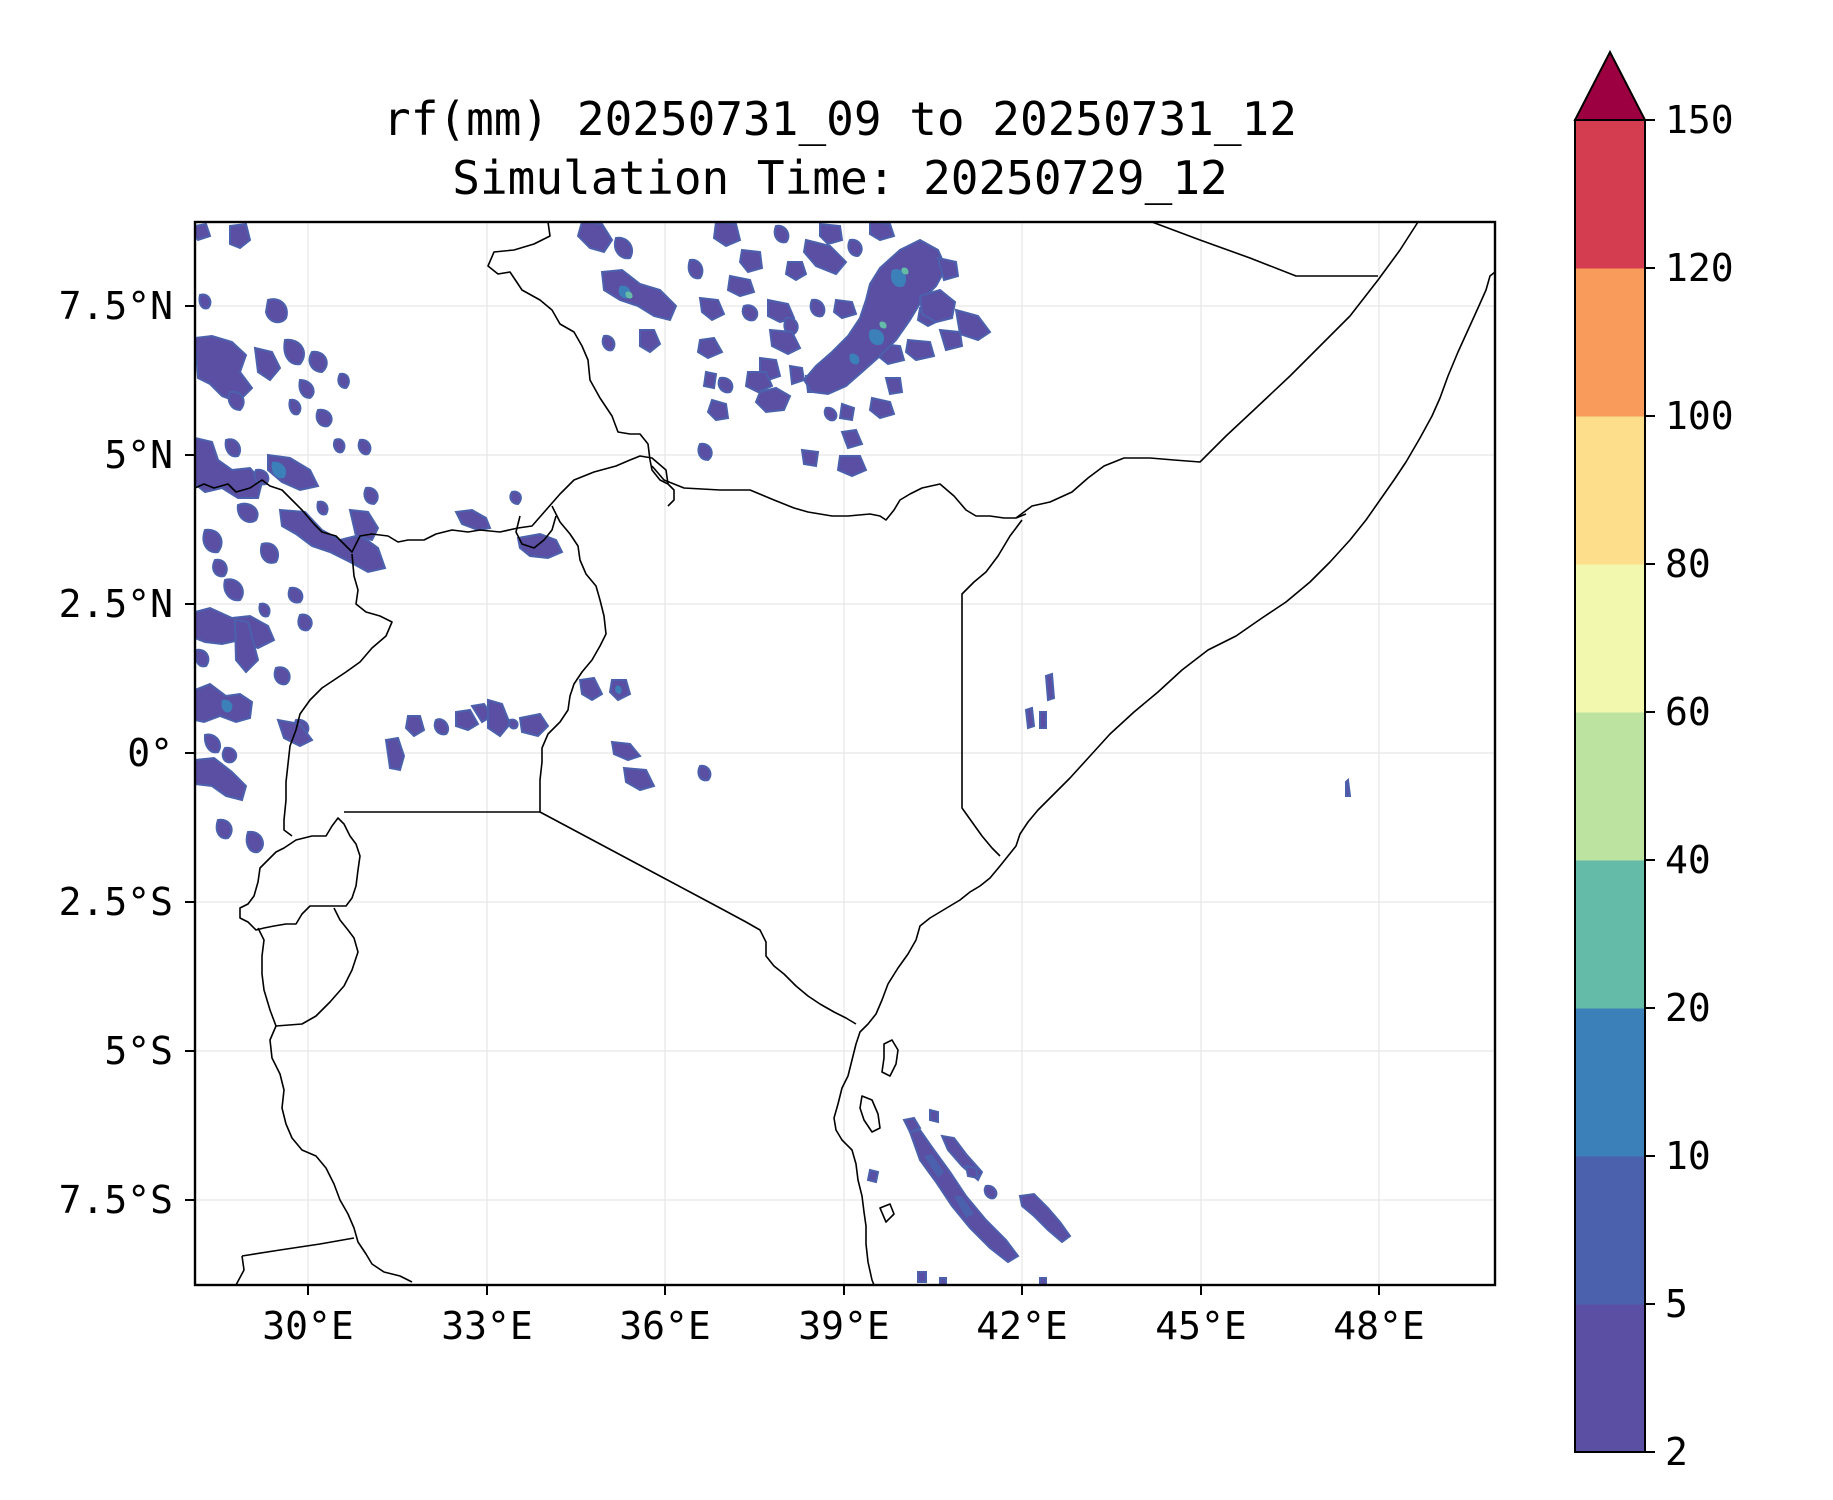  I want to click on rwanda-burundi-border, so click(300, 874).